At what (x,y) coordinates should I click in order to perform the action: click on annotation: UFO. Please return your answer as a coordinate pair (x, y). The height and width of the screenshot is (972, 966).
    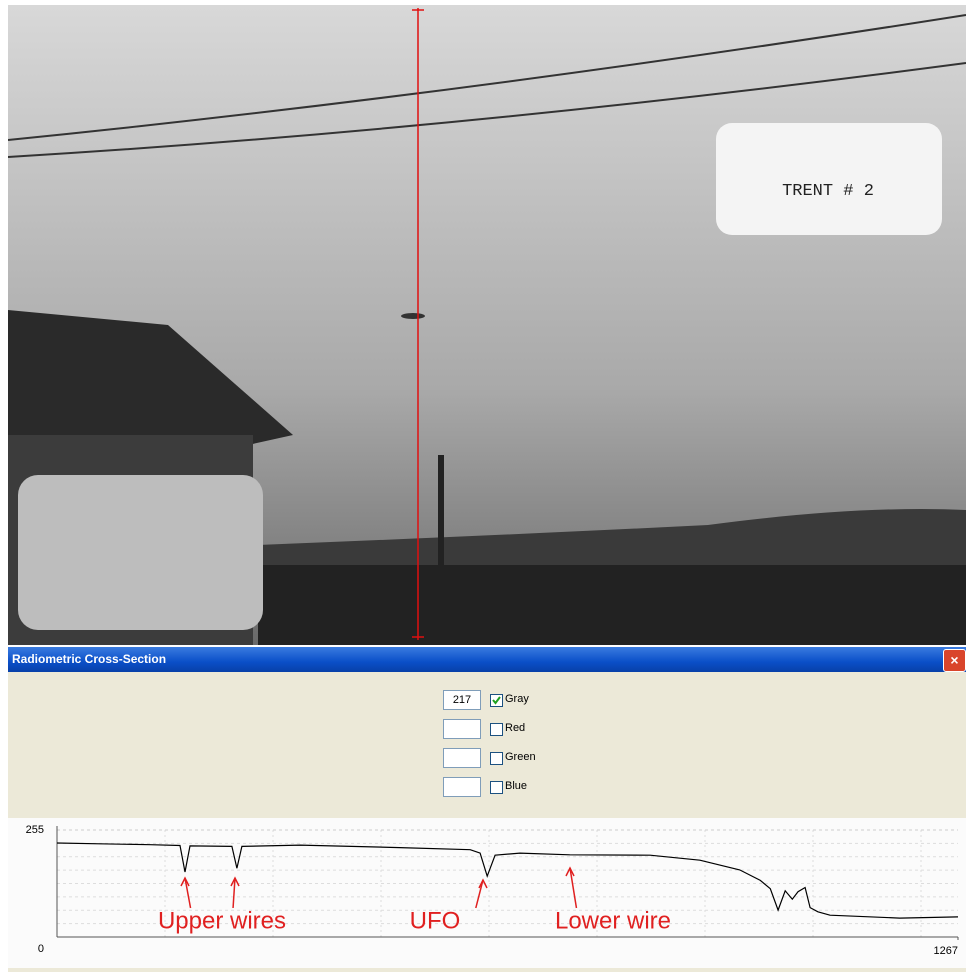
    Looking at the image, I should click on (435, 920).